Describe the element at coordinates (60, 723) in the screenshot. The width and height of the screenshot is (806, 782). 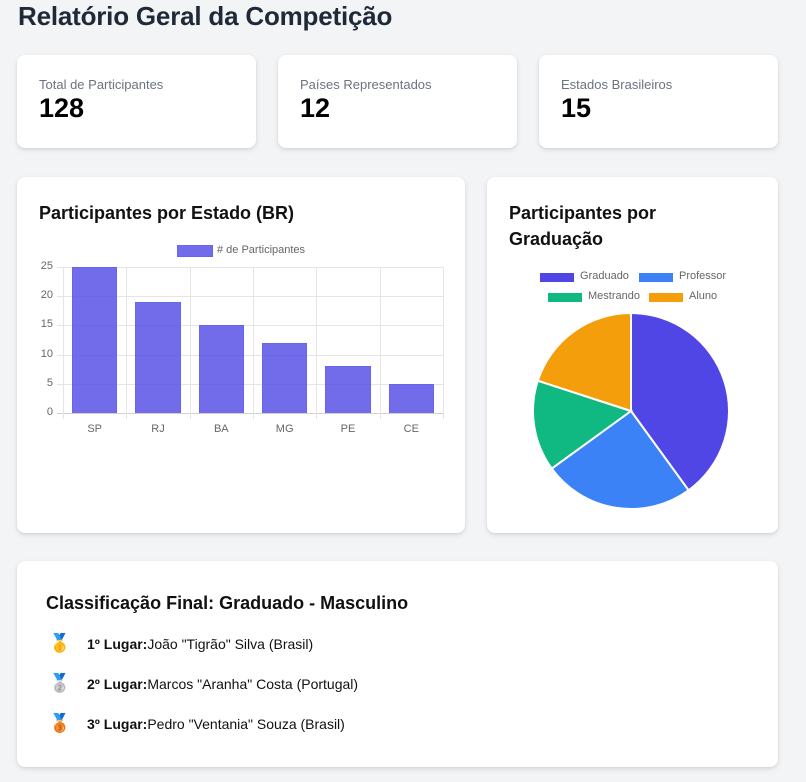
I see `bronze-medal-icon: 🥉` at that location.